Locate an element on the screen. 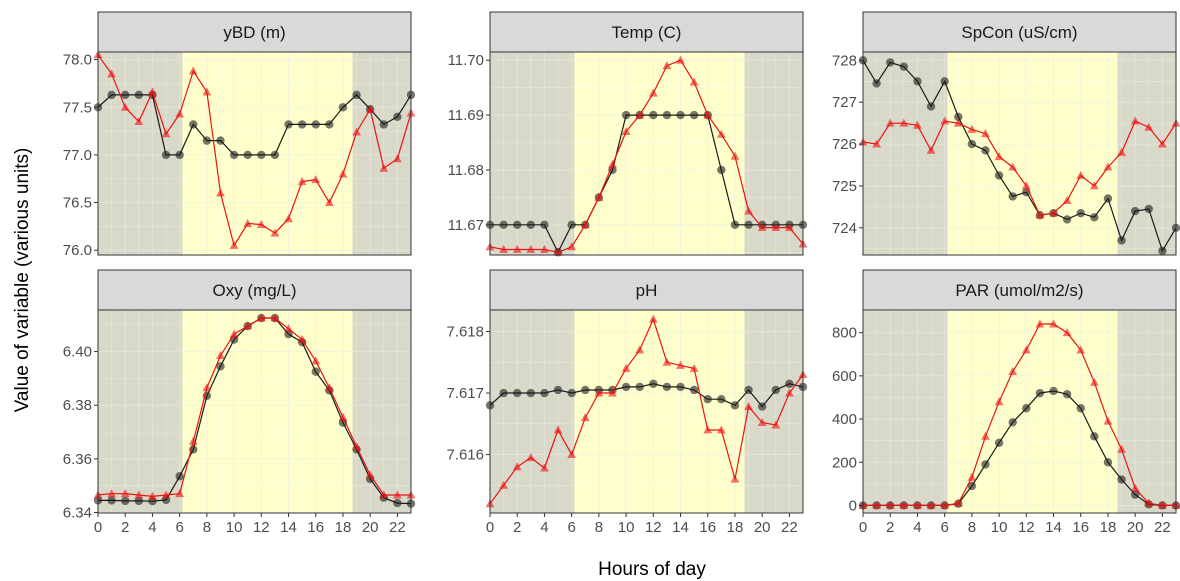 This screenshot has height=581, width=1180. x-tick-label: 12 is located at coordinates (653, 527).